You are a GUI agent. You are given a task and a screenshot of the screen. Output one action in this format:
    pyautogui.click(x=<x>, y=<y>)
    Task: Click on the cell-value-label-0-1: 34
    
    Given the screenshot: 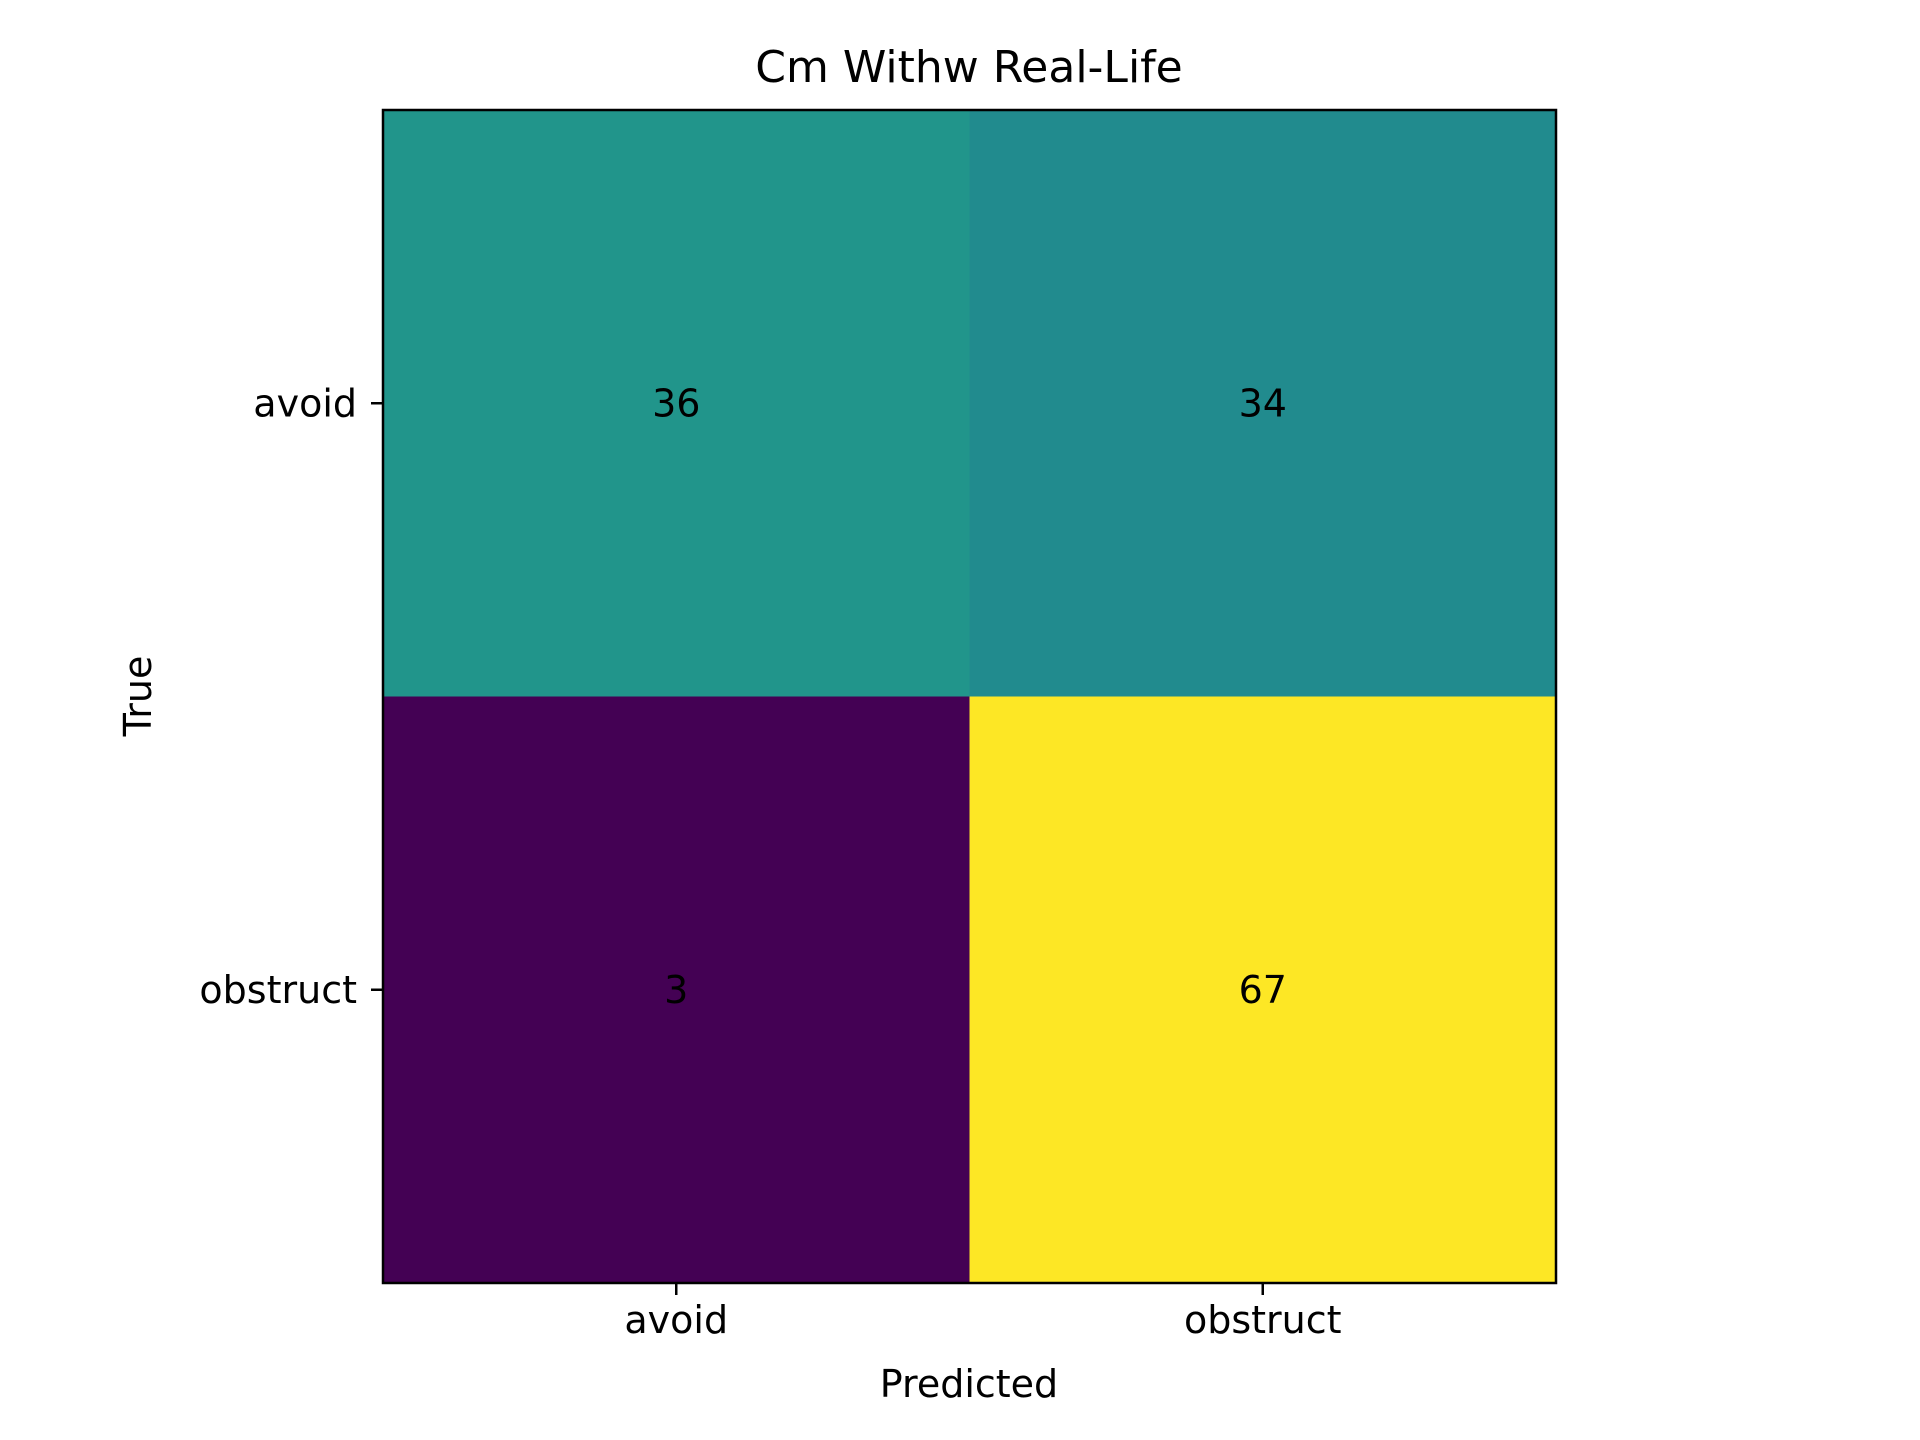 What is the action you would take?
    pyautogui.click(x=1263, y=403)
    